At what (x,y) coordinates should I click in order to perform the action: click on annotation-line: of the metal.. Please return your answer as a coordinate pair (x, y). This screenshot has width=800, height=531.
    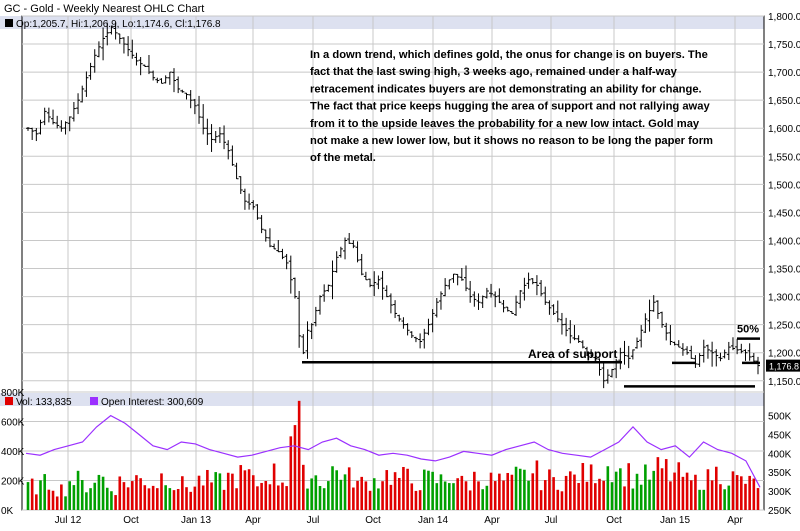
    Looking at the image, I should click on (343, 158).